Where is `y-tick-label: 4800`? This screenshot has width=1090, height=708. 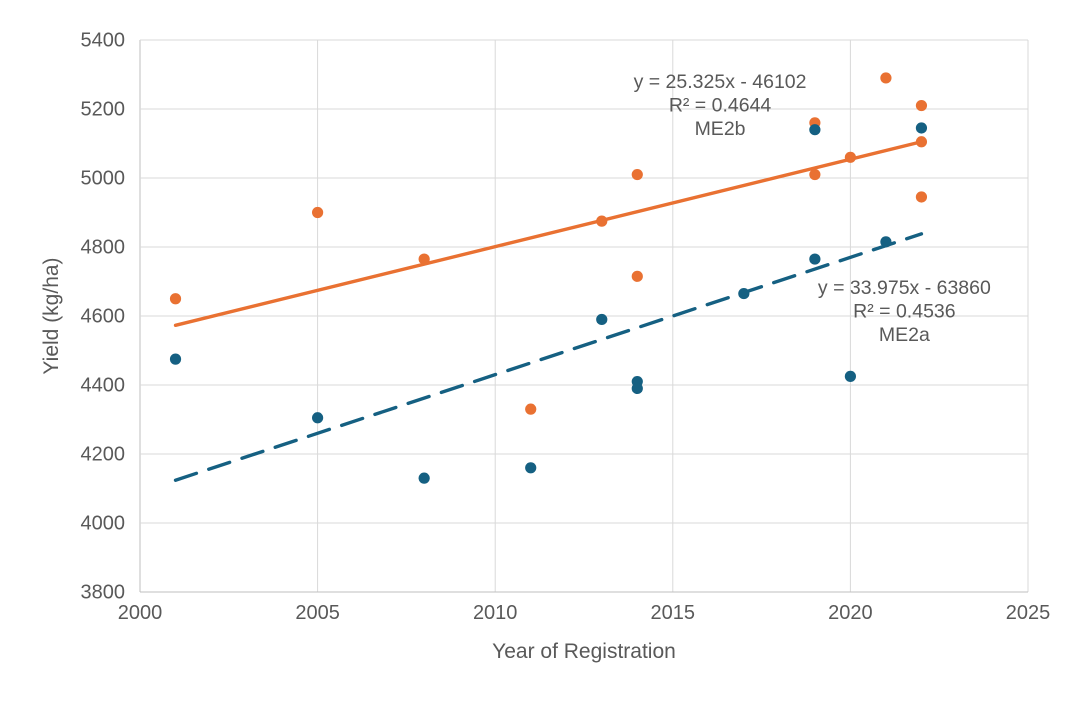
y-tick-label: 4800 is located at coordinates (103, 248).